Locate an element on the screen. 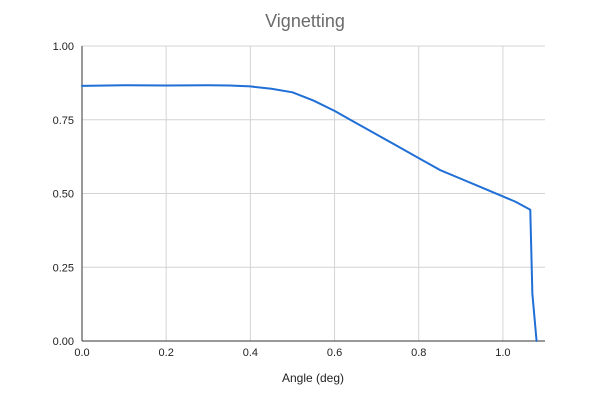 The image size is (600, 400). x-axis-label: Angle (deg) is located at coordinates (313, 378).